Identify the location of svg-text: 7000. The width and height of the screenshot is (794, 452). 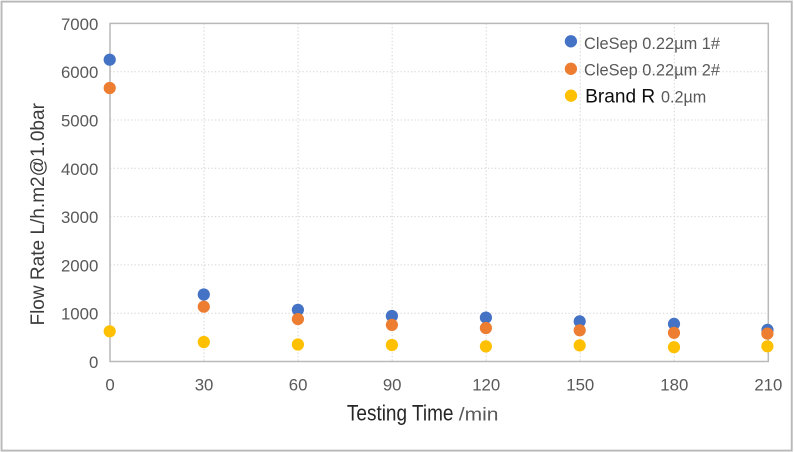
(79, 24).